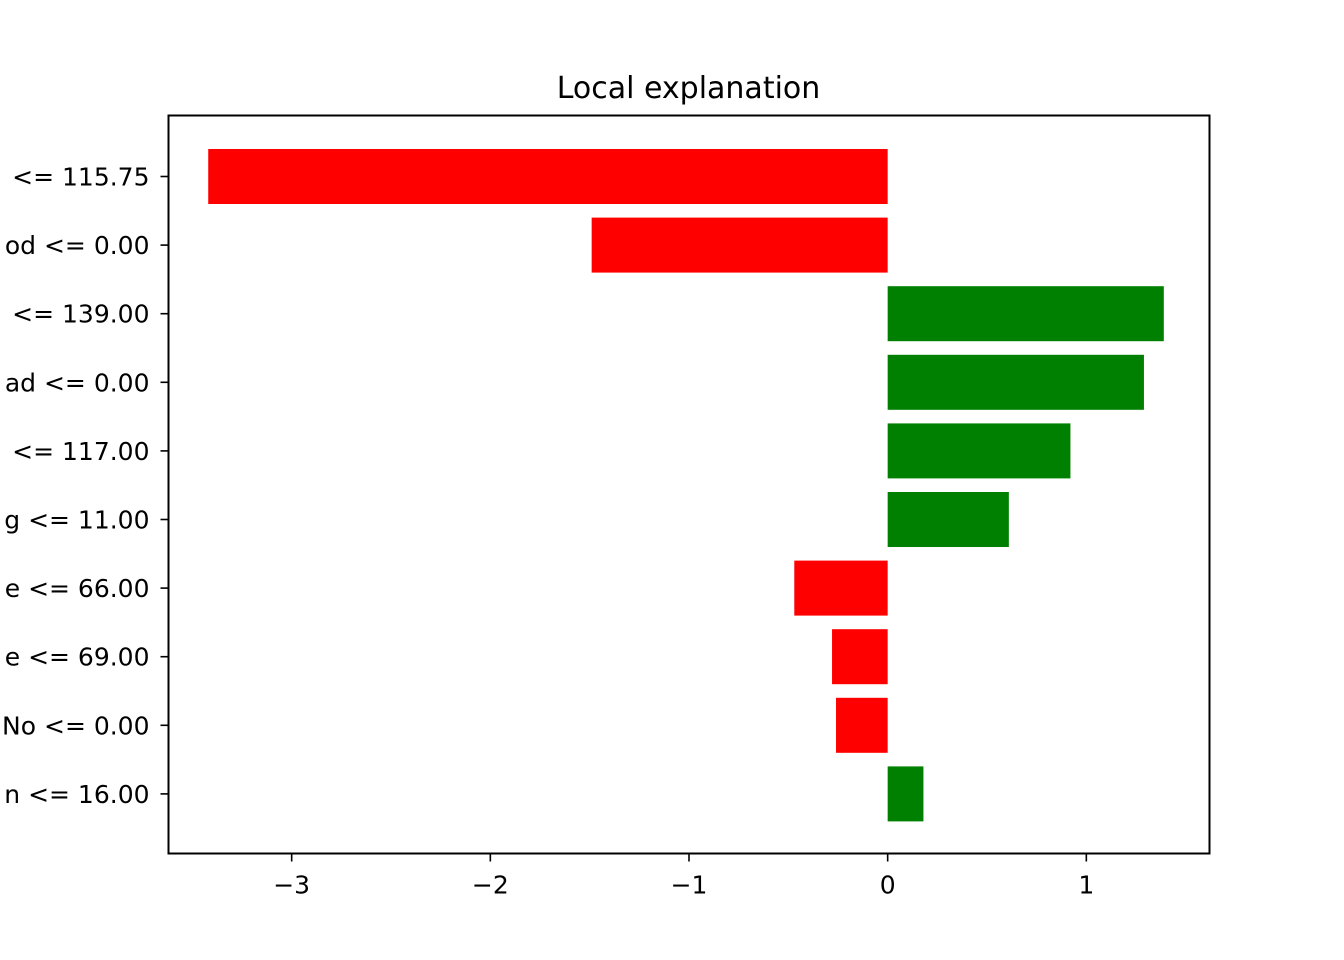 Image resolution: width=1344 pixels, height=960 pixels. What do you see at coordinates (77, 588) in the screenshot?
I see `y-tick-label-6: e <= 66.00` at bounding box center [77, 588].